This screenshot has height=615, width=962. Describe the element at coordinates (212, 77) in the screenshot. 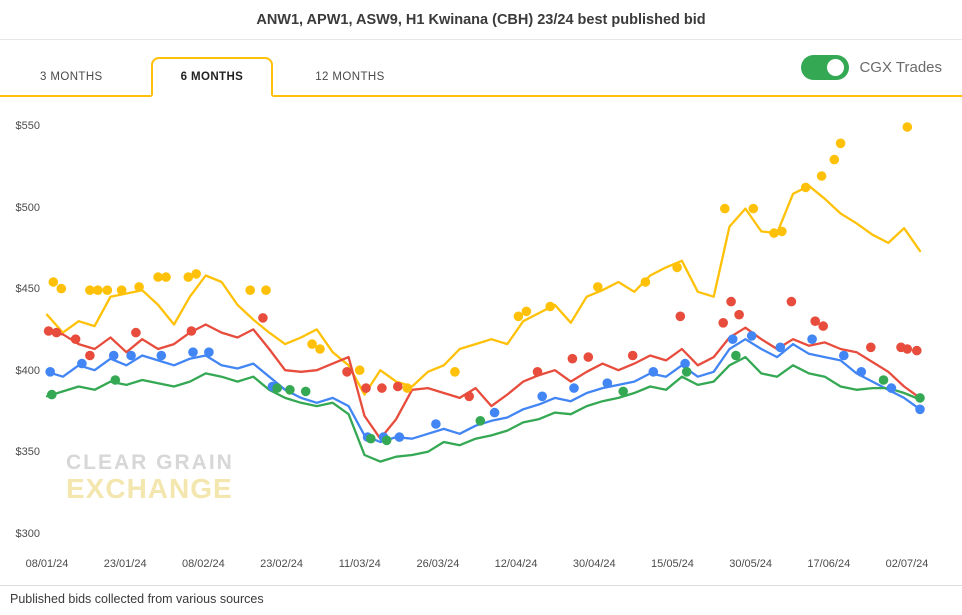

I see `tab-6-months: 6 MONTHS` at that location.